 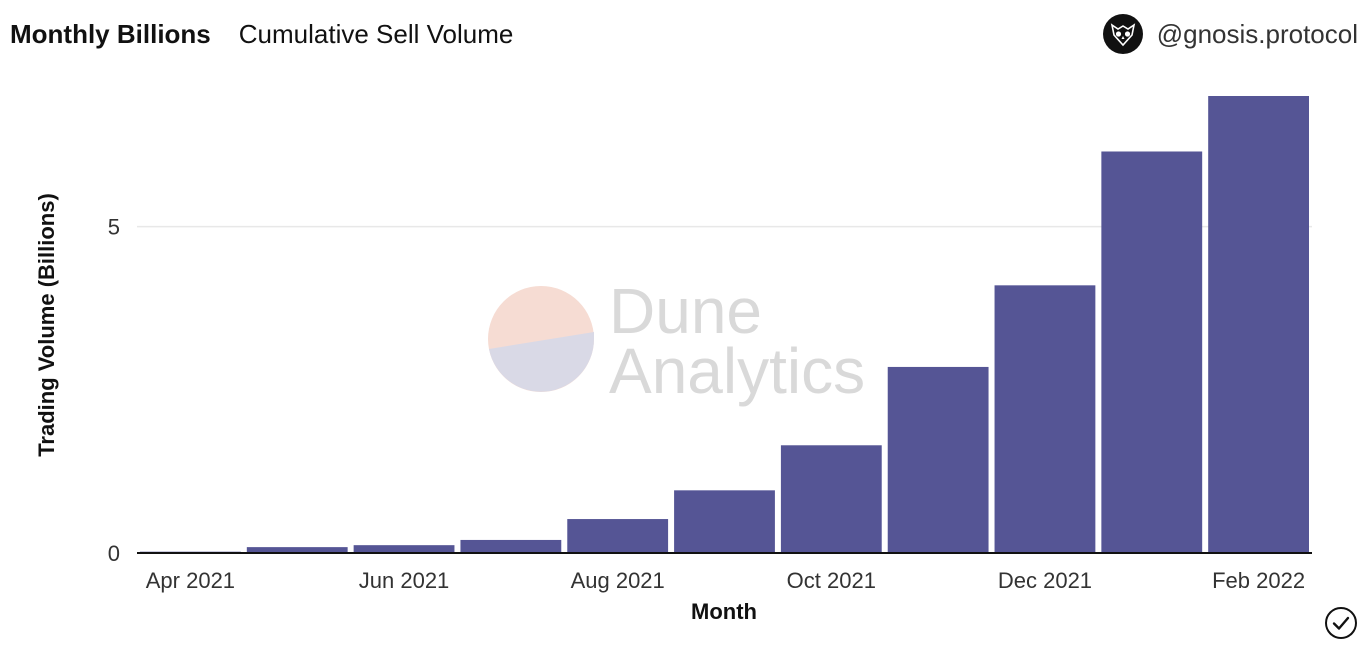 What do you see at coordinates (114, 553) in the screenshot?
I see `y-tick-label: 0` at bounding box center [114, 553].